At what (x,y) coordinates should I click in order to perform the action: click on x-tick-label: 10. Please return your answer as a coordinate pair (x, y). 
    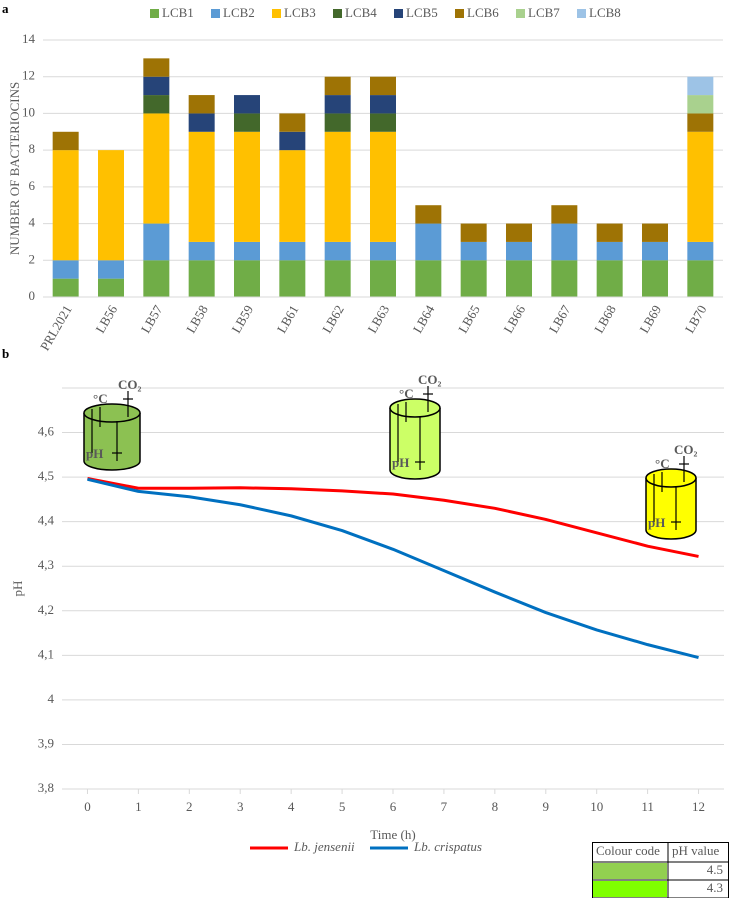
    Looking at the image, I should click on (596, 806).